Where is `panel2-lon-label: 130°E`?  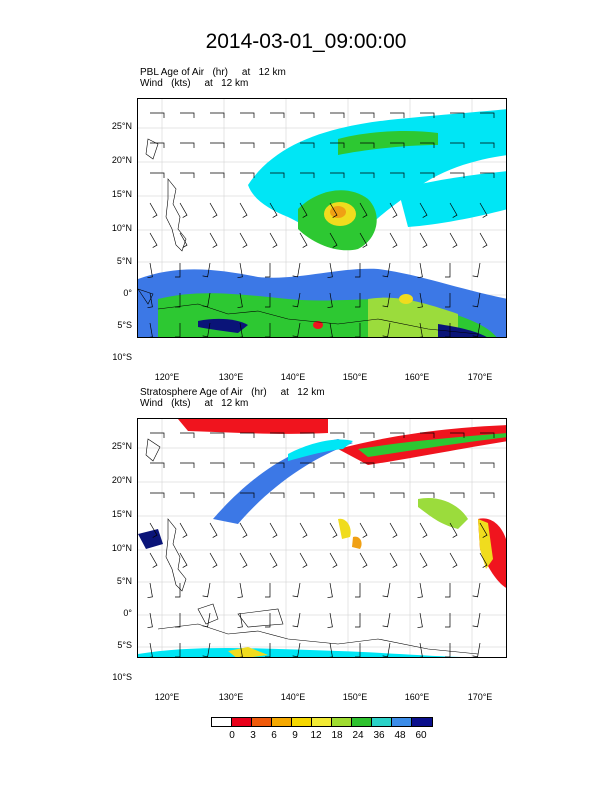
panel2-lon-label: 130°E is located at coordinates (231, 697).